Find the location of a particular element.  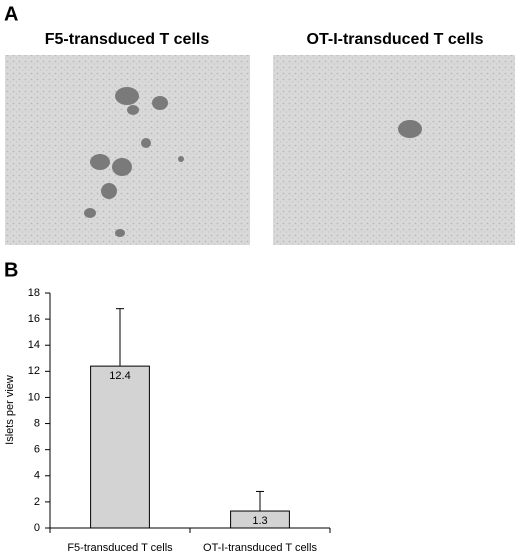

x-tick-label: OT-I-transduced T cells is located at coordinates (260, 548).